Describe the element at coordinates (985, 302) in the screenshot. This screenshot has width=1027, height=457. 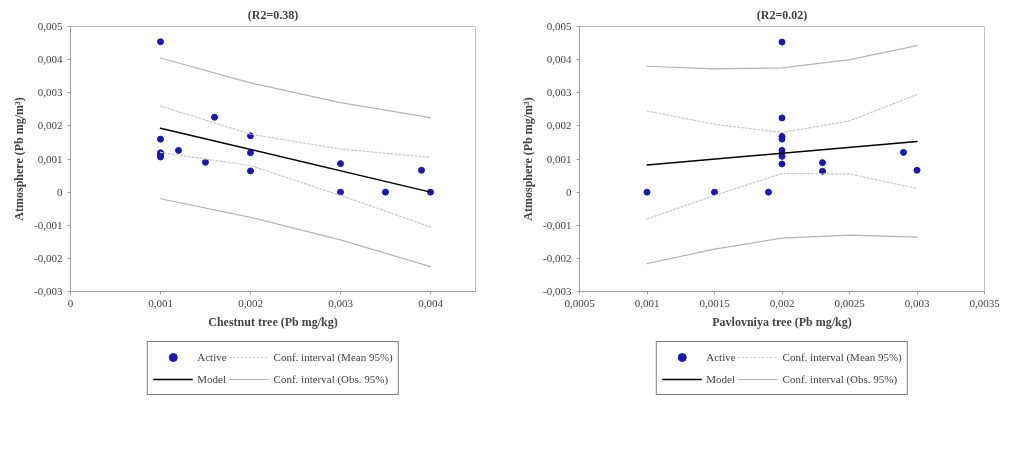
I see `x-tick-label: 0,0035` at that location.